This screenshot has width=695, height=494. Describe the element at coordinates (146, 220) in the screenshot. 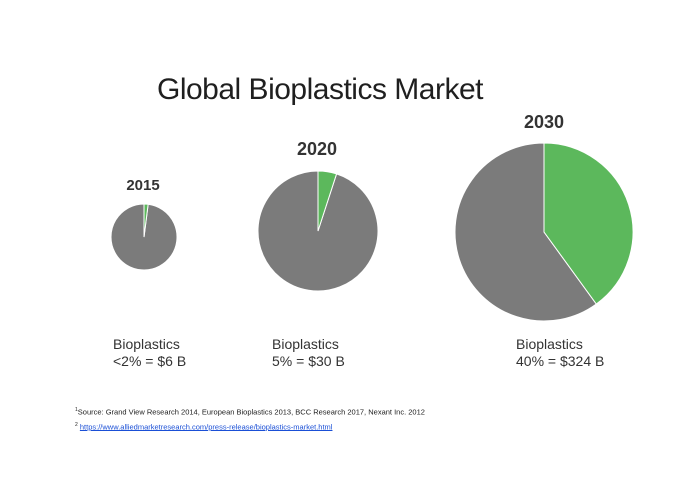

I see `pie-2015-bioplastics-slice` at that location.